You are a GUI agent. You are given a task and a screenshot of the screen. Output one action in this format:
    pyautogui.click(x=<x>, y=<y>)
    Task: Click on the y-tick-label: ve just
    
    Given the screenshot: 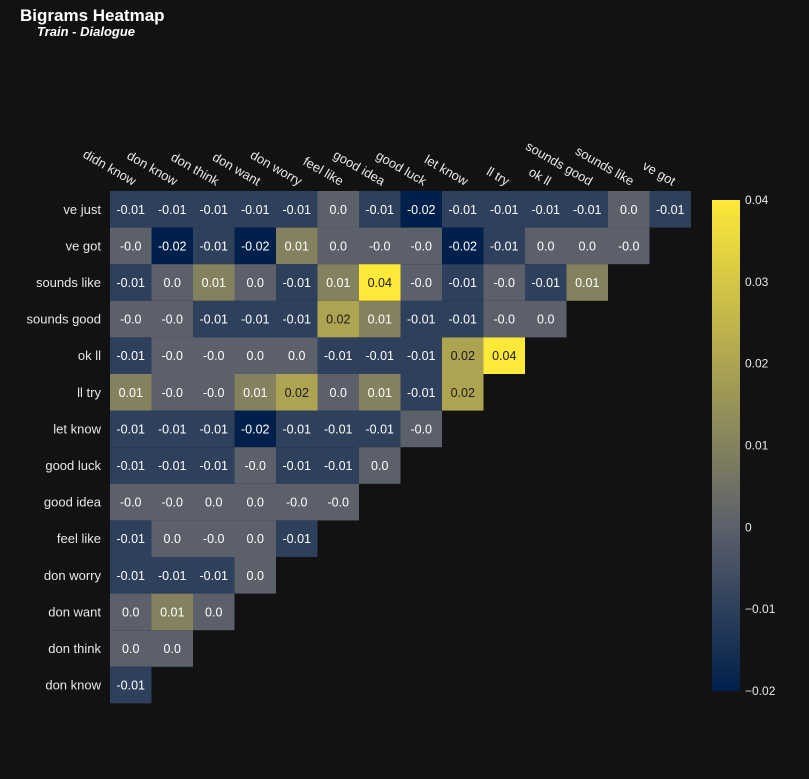 What is the action you would take?
    pyautogui.click(x=82, y=209)
    